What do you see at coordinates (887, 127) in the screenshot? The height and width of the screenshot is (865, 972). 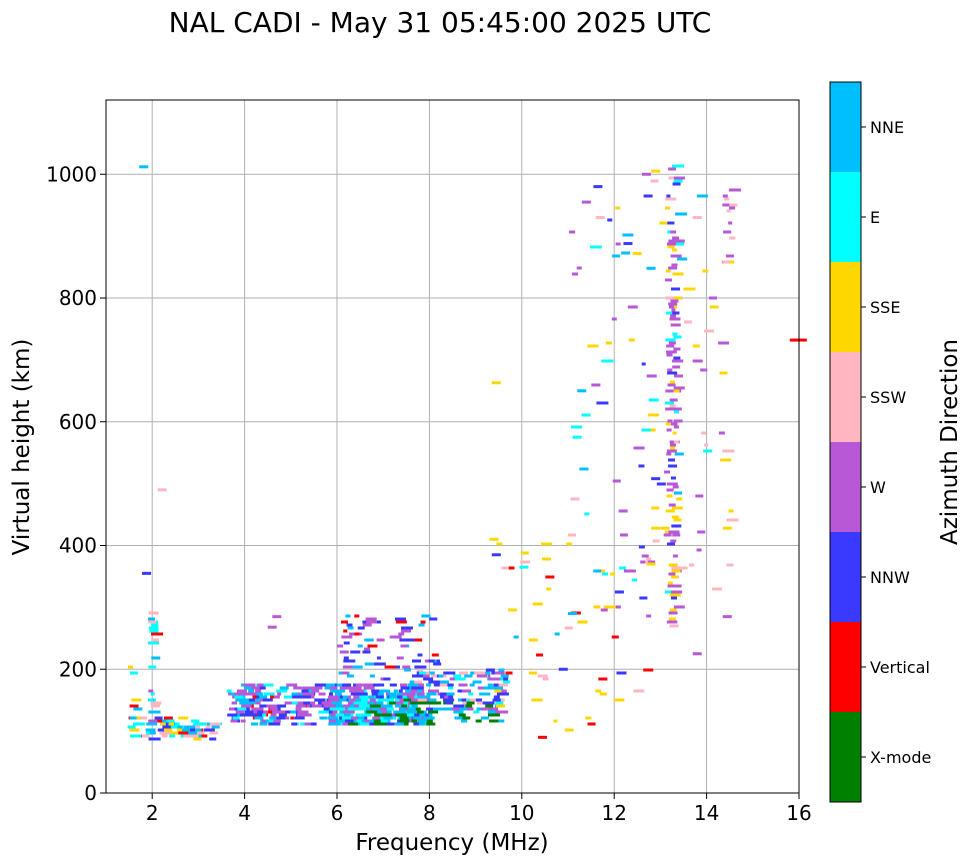 I see `colorbar-tick-label: NNE` at bounding box center [887, 127].